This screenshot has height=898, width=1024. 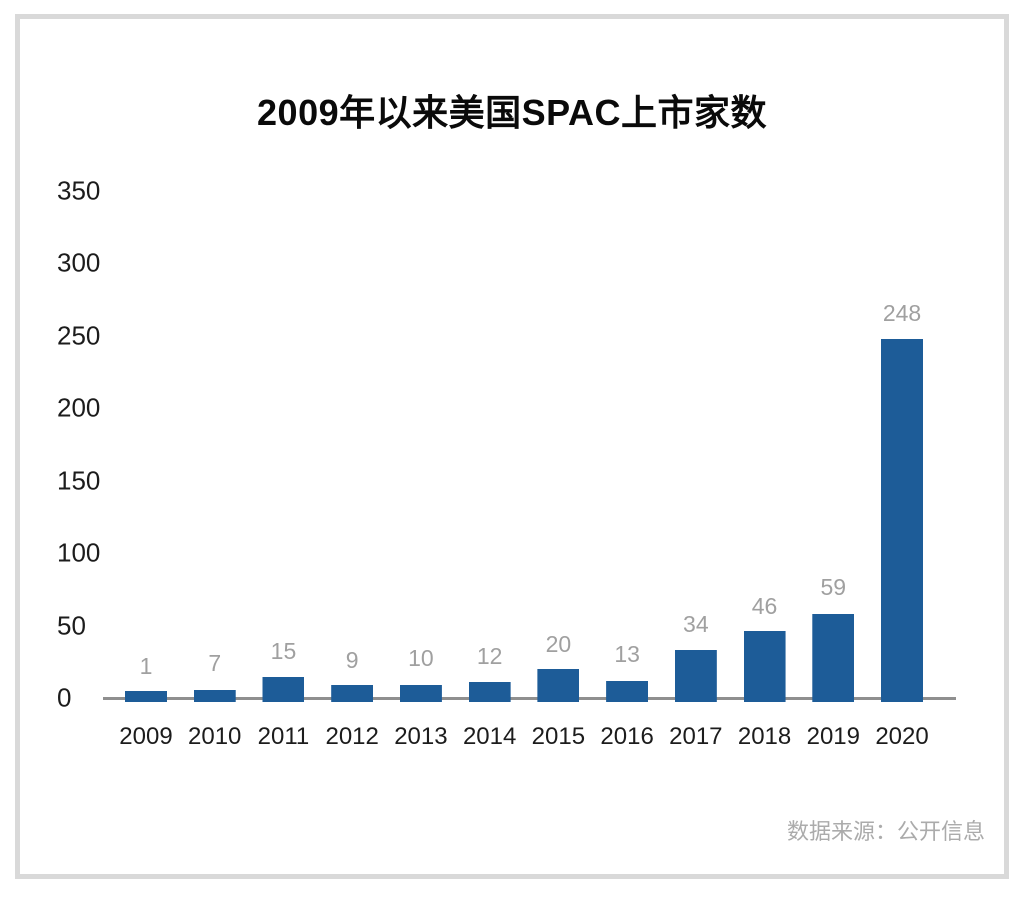 I want to click on x-axis-tick-label: 2019, so click(x=833, y=736).